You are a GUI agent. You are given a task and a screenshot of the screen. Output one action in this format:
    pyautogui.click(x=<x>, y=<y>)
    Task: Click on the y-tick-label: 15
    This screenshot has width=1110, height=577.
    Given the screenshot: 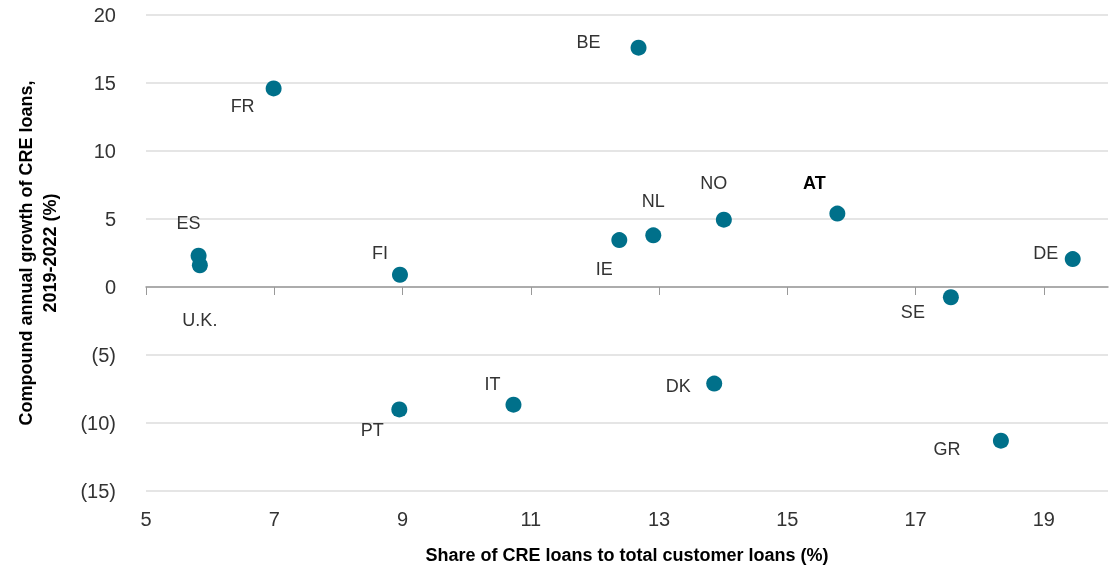 What is the action you would take?
    pyautogui.click(x=104, y=83)
    